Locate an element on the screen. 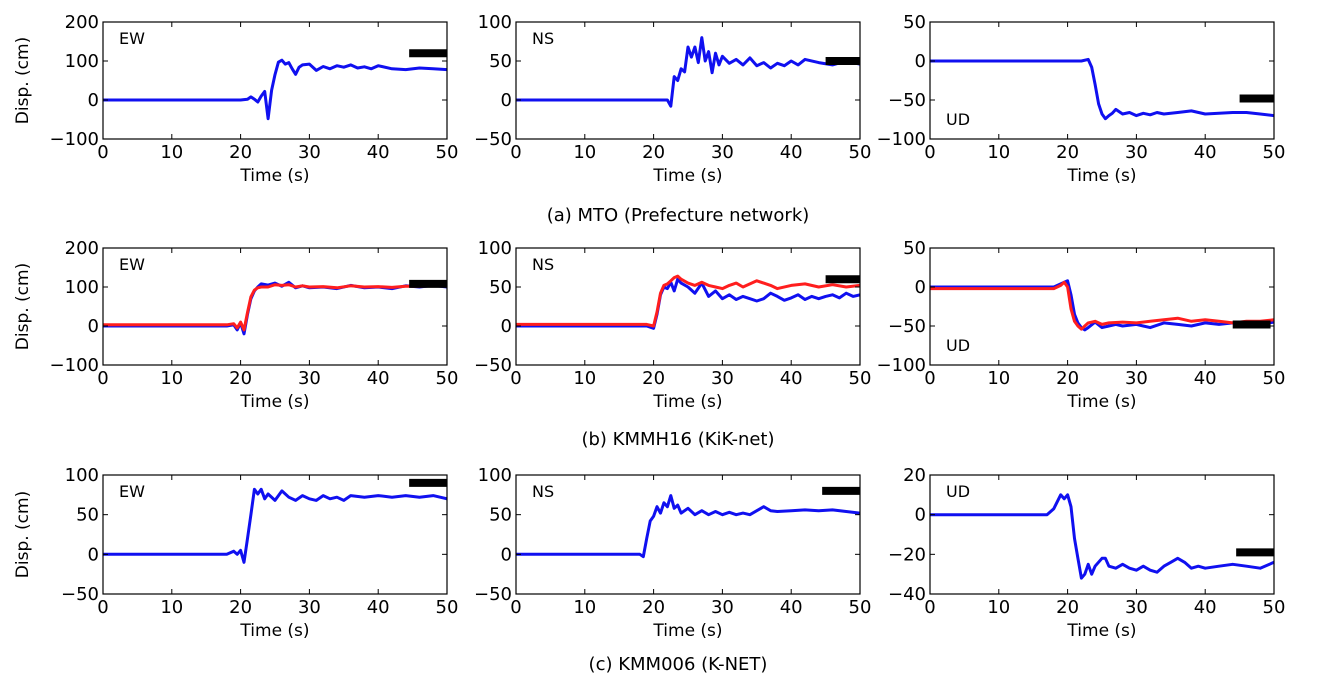 The height and width of the screenshot is (683, 1317). panel-a-ud: 0 10 20 30 40 50 −100 −50 0 50 UD Time (s) is located at coordinates (1081, 99).